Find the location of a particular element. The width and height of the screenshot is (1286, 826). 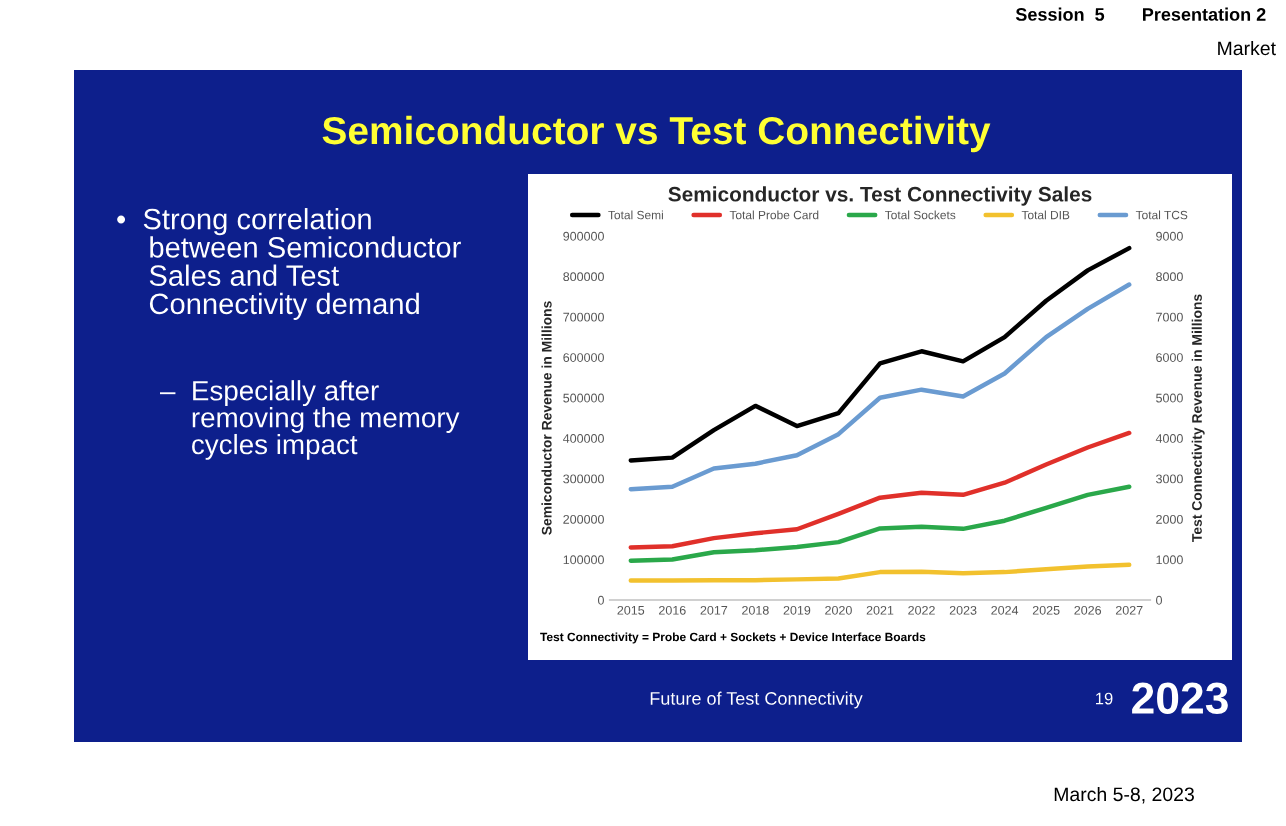

chart-title: Semiconductor vs. Test Connectivity Sales is located at coordinates (880, 196).